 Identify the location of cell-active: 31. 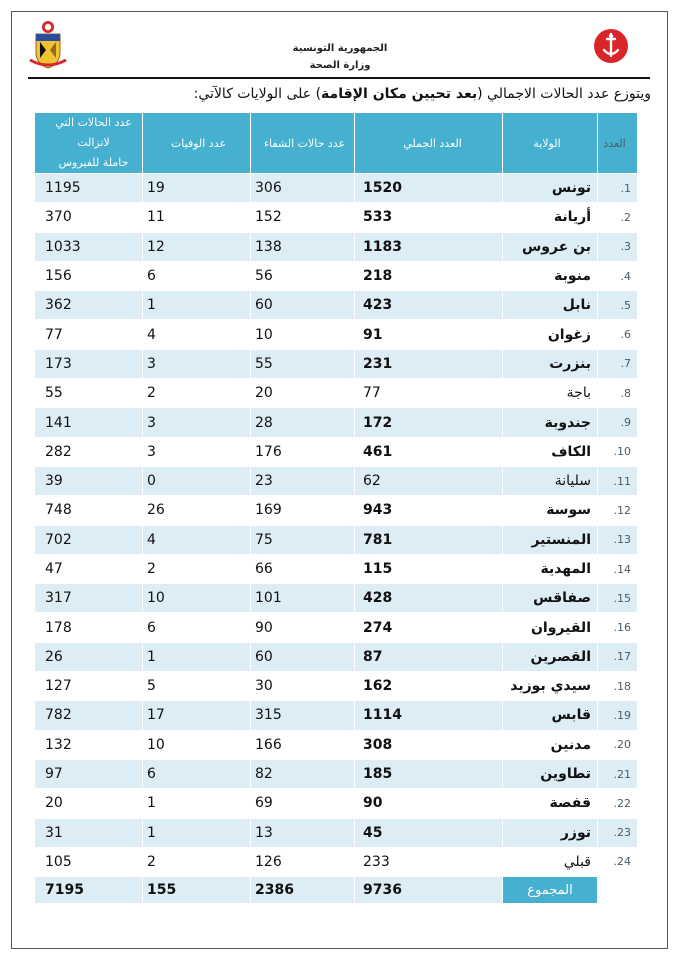
(88, 833).